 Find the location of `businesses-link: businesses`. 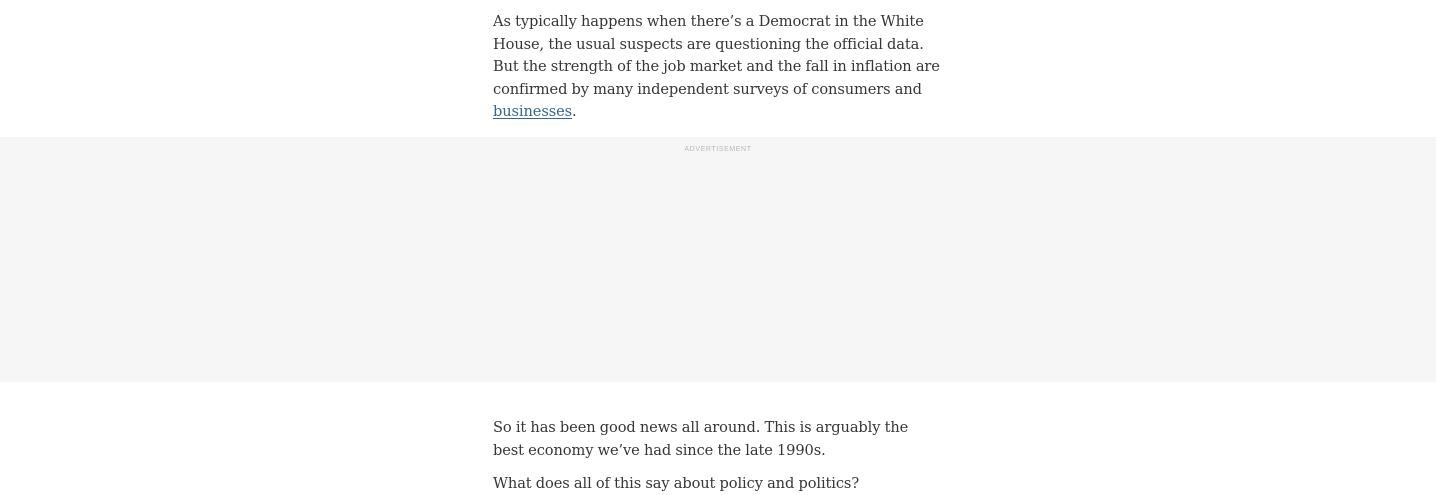

businesses-link: businesses is located at coordinates (533, 112).